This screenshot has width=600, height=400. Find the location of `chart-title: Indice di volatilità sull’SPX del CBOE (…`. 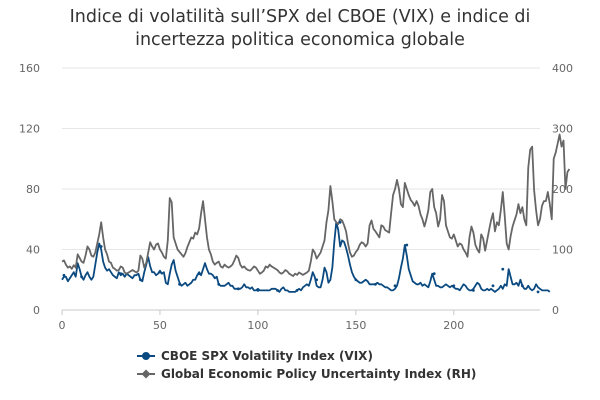

chart-title: Indice di volatilità sull’SPX del CBOE (… is located at coordinates (300, 29).